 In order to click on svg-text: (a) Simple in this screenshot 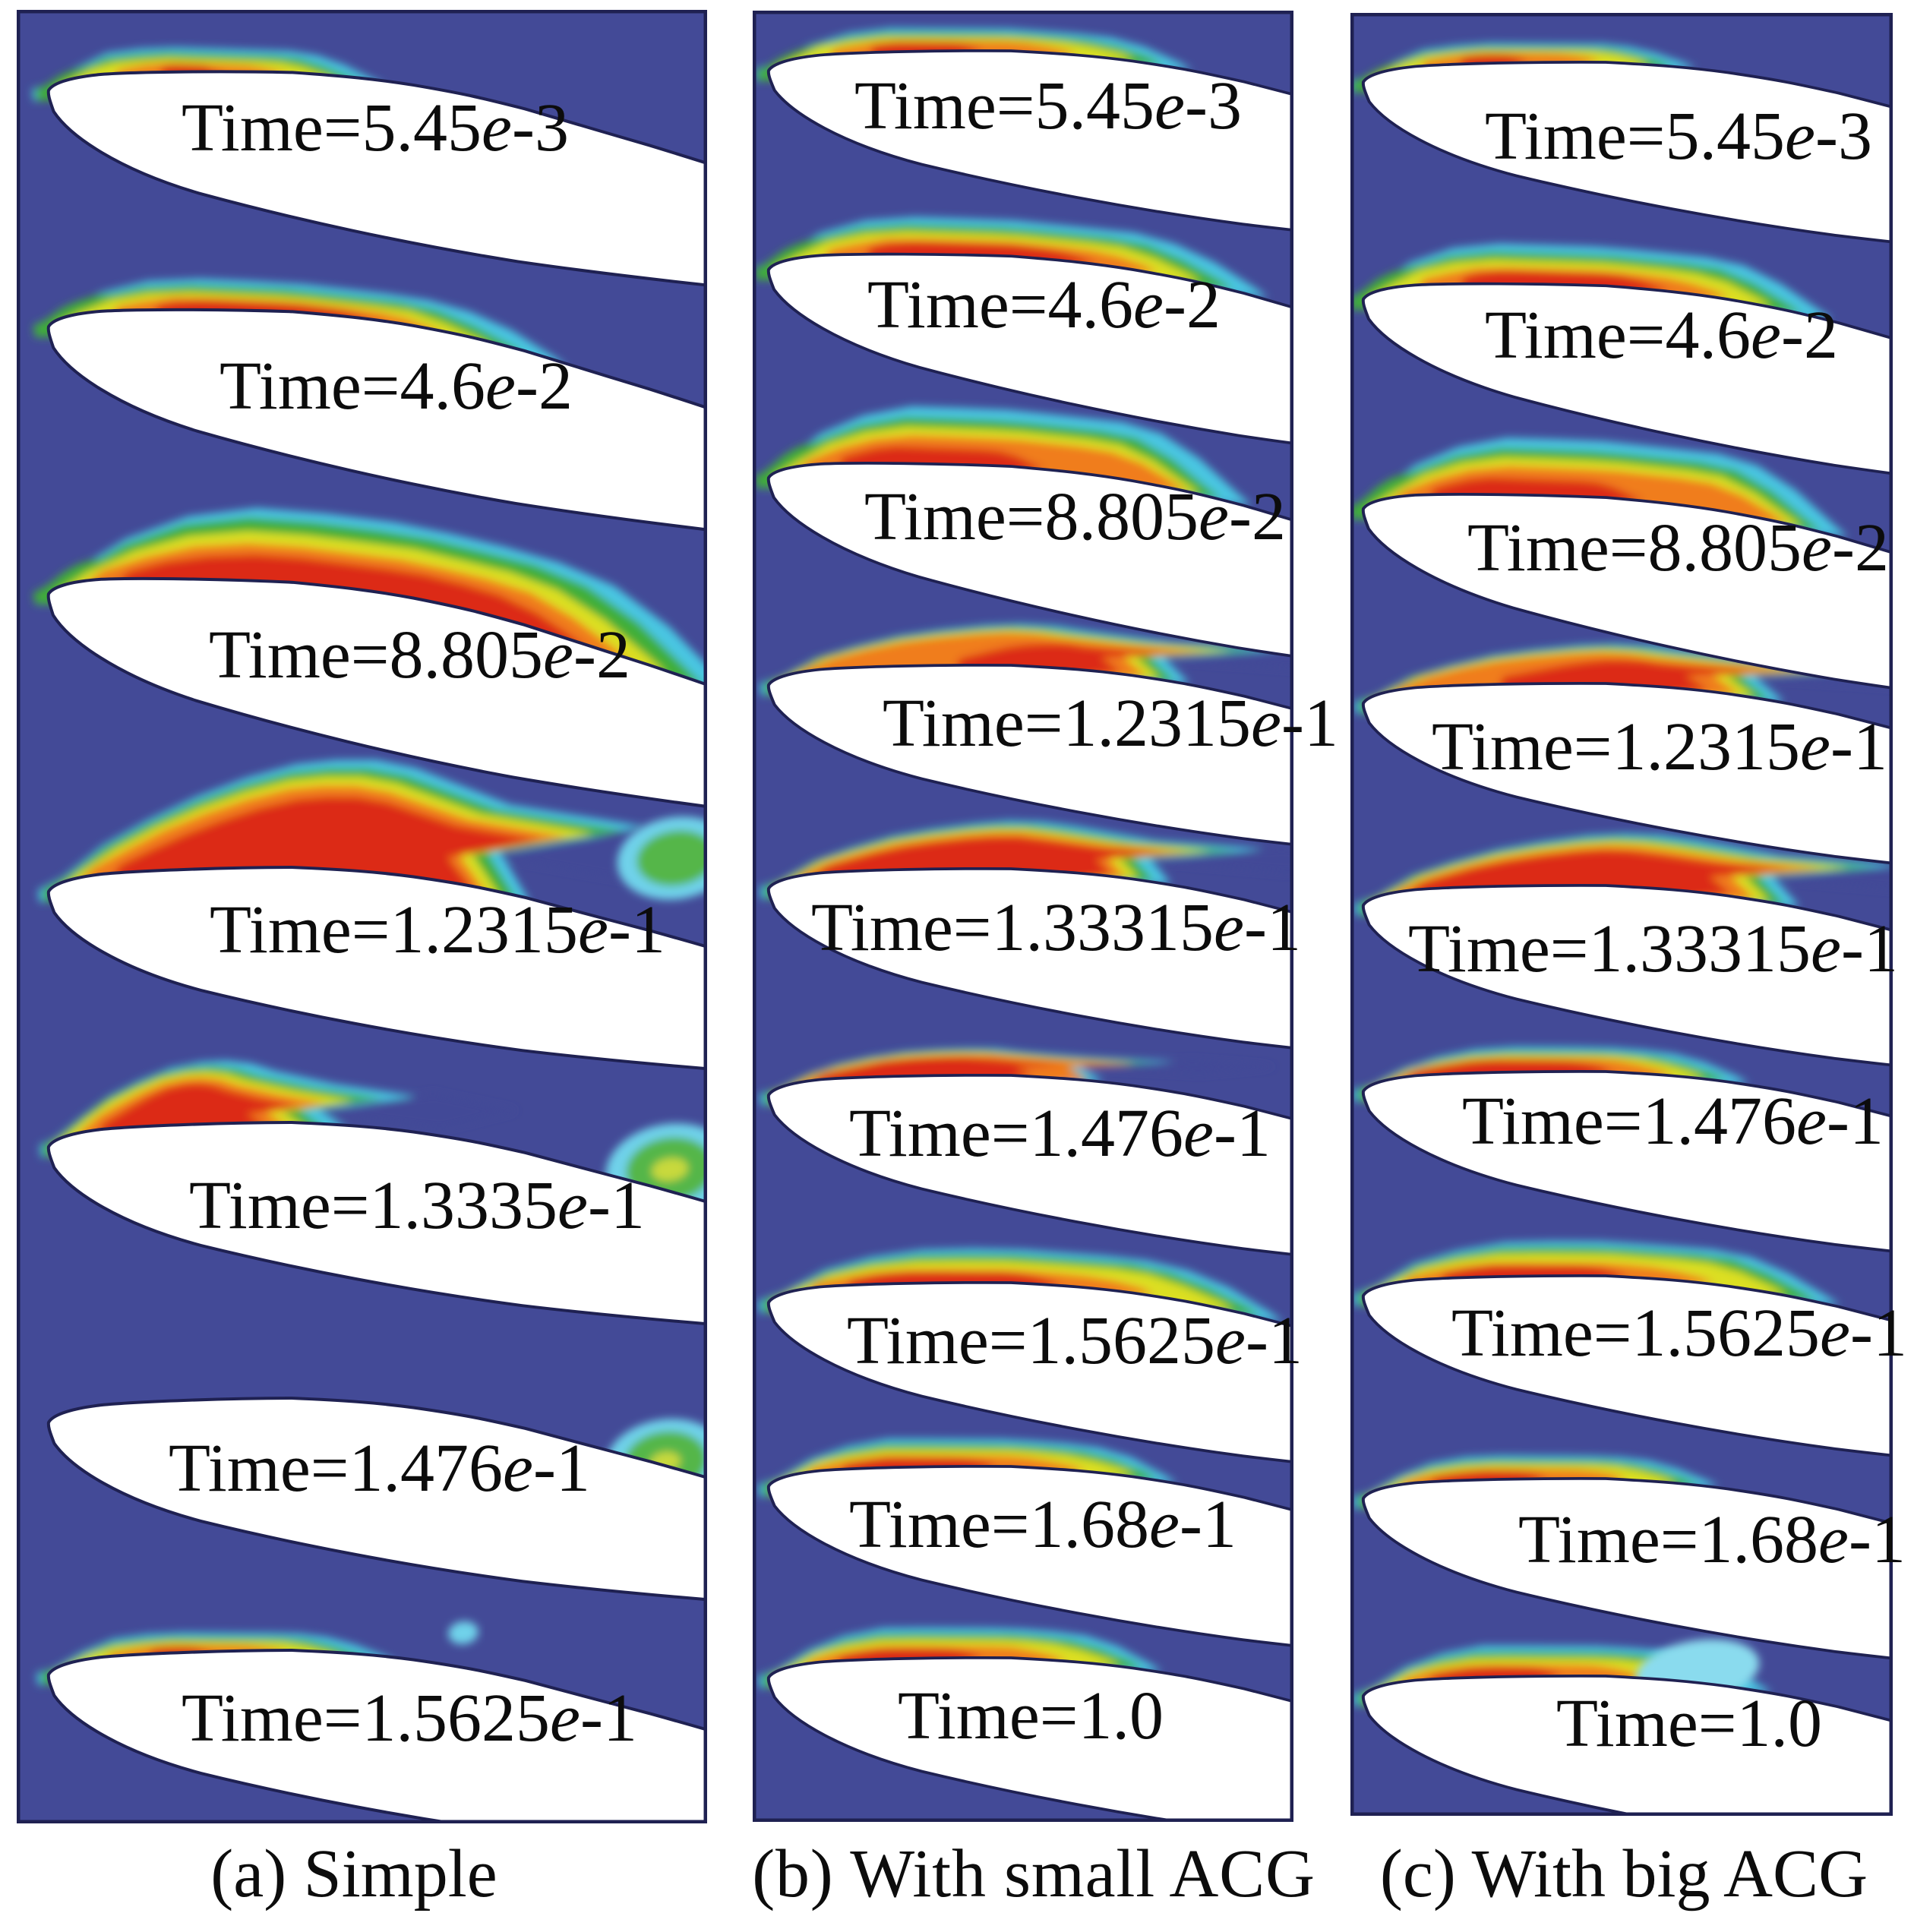, I will do `click(353, 1873)`.